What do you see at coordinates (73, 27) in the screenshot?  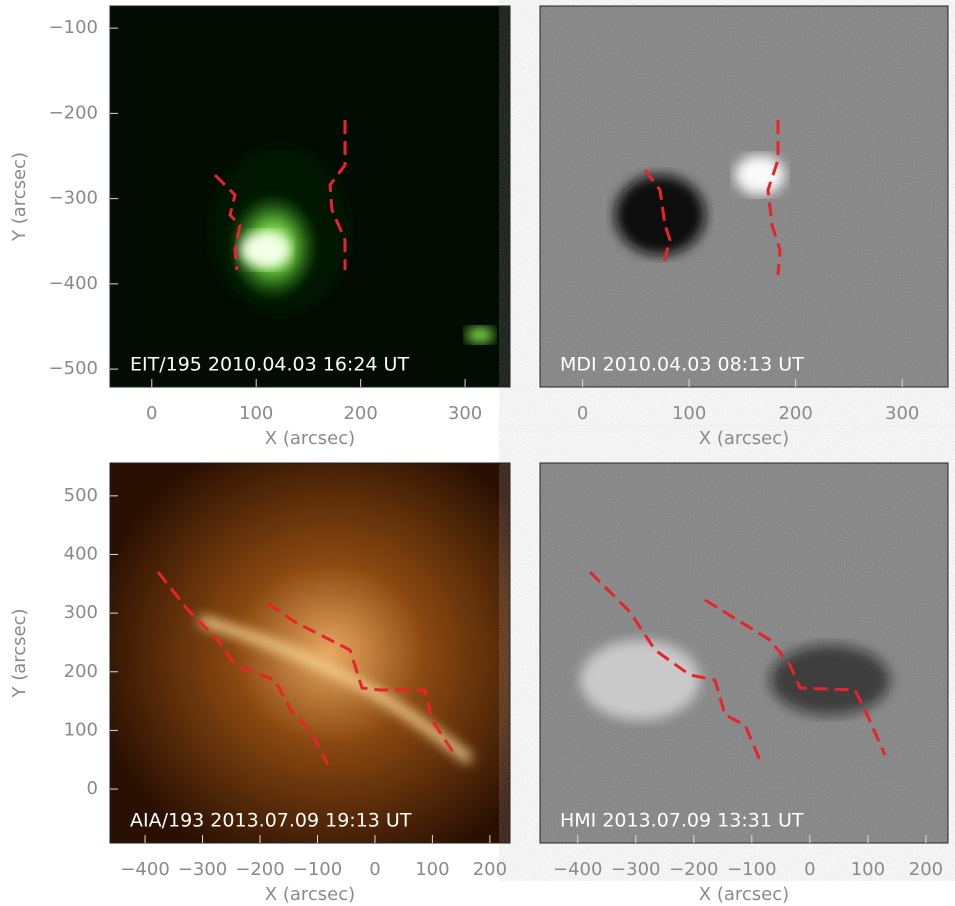 I see `y-tick-label: −100` at bounding box center [73, 27].